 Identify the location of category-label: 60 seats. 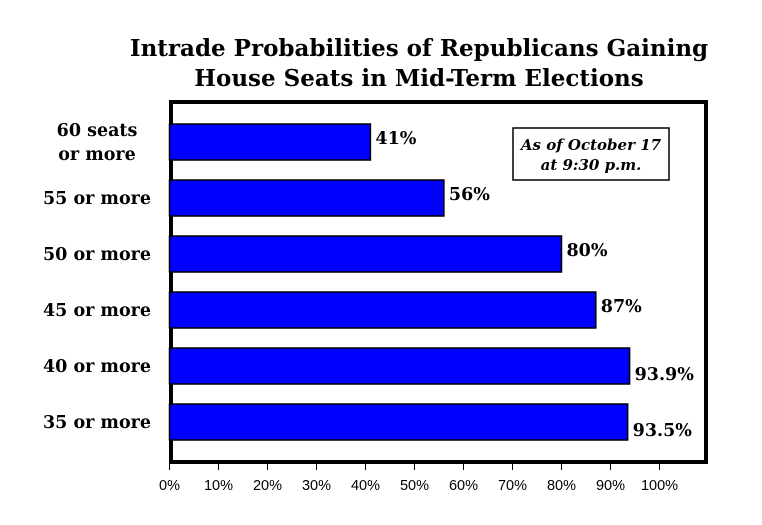
(97, 131).